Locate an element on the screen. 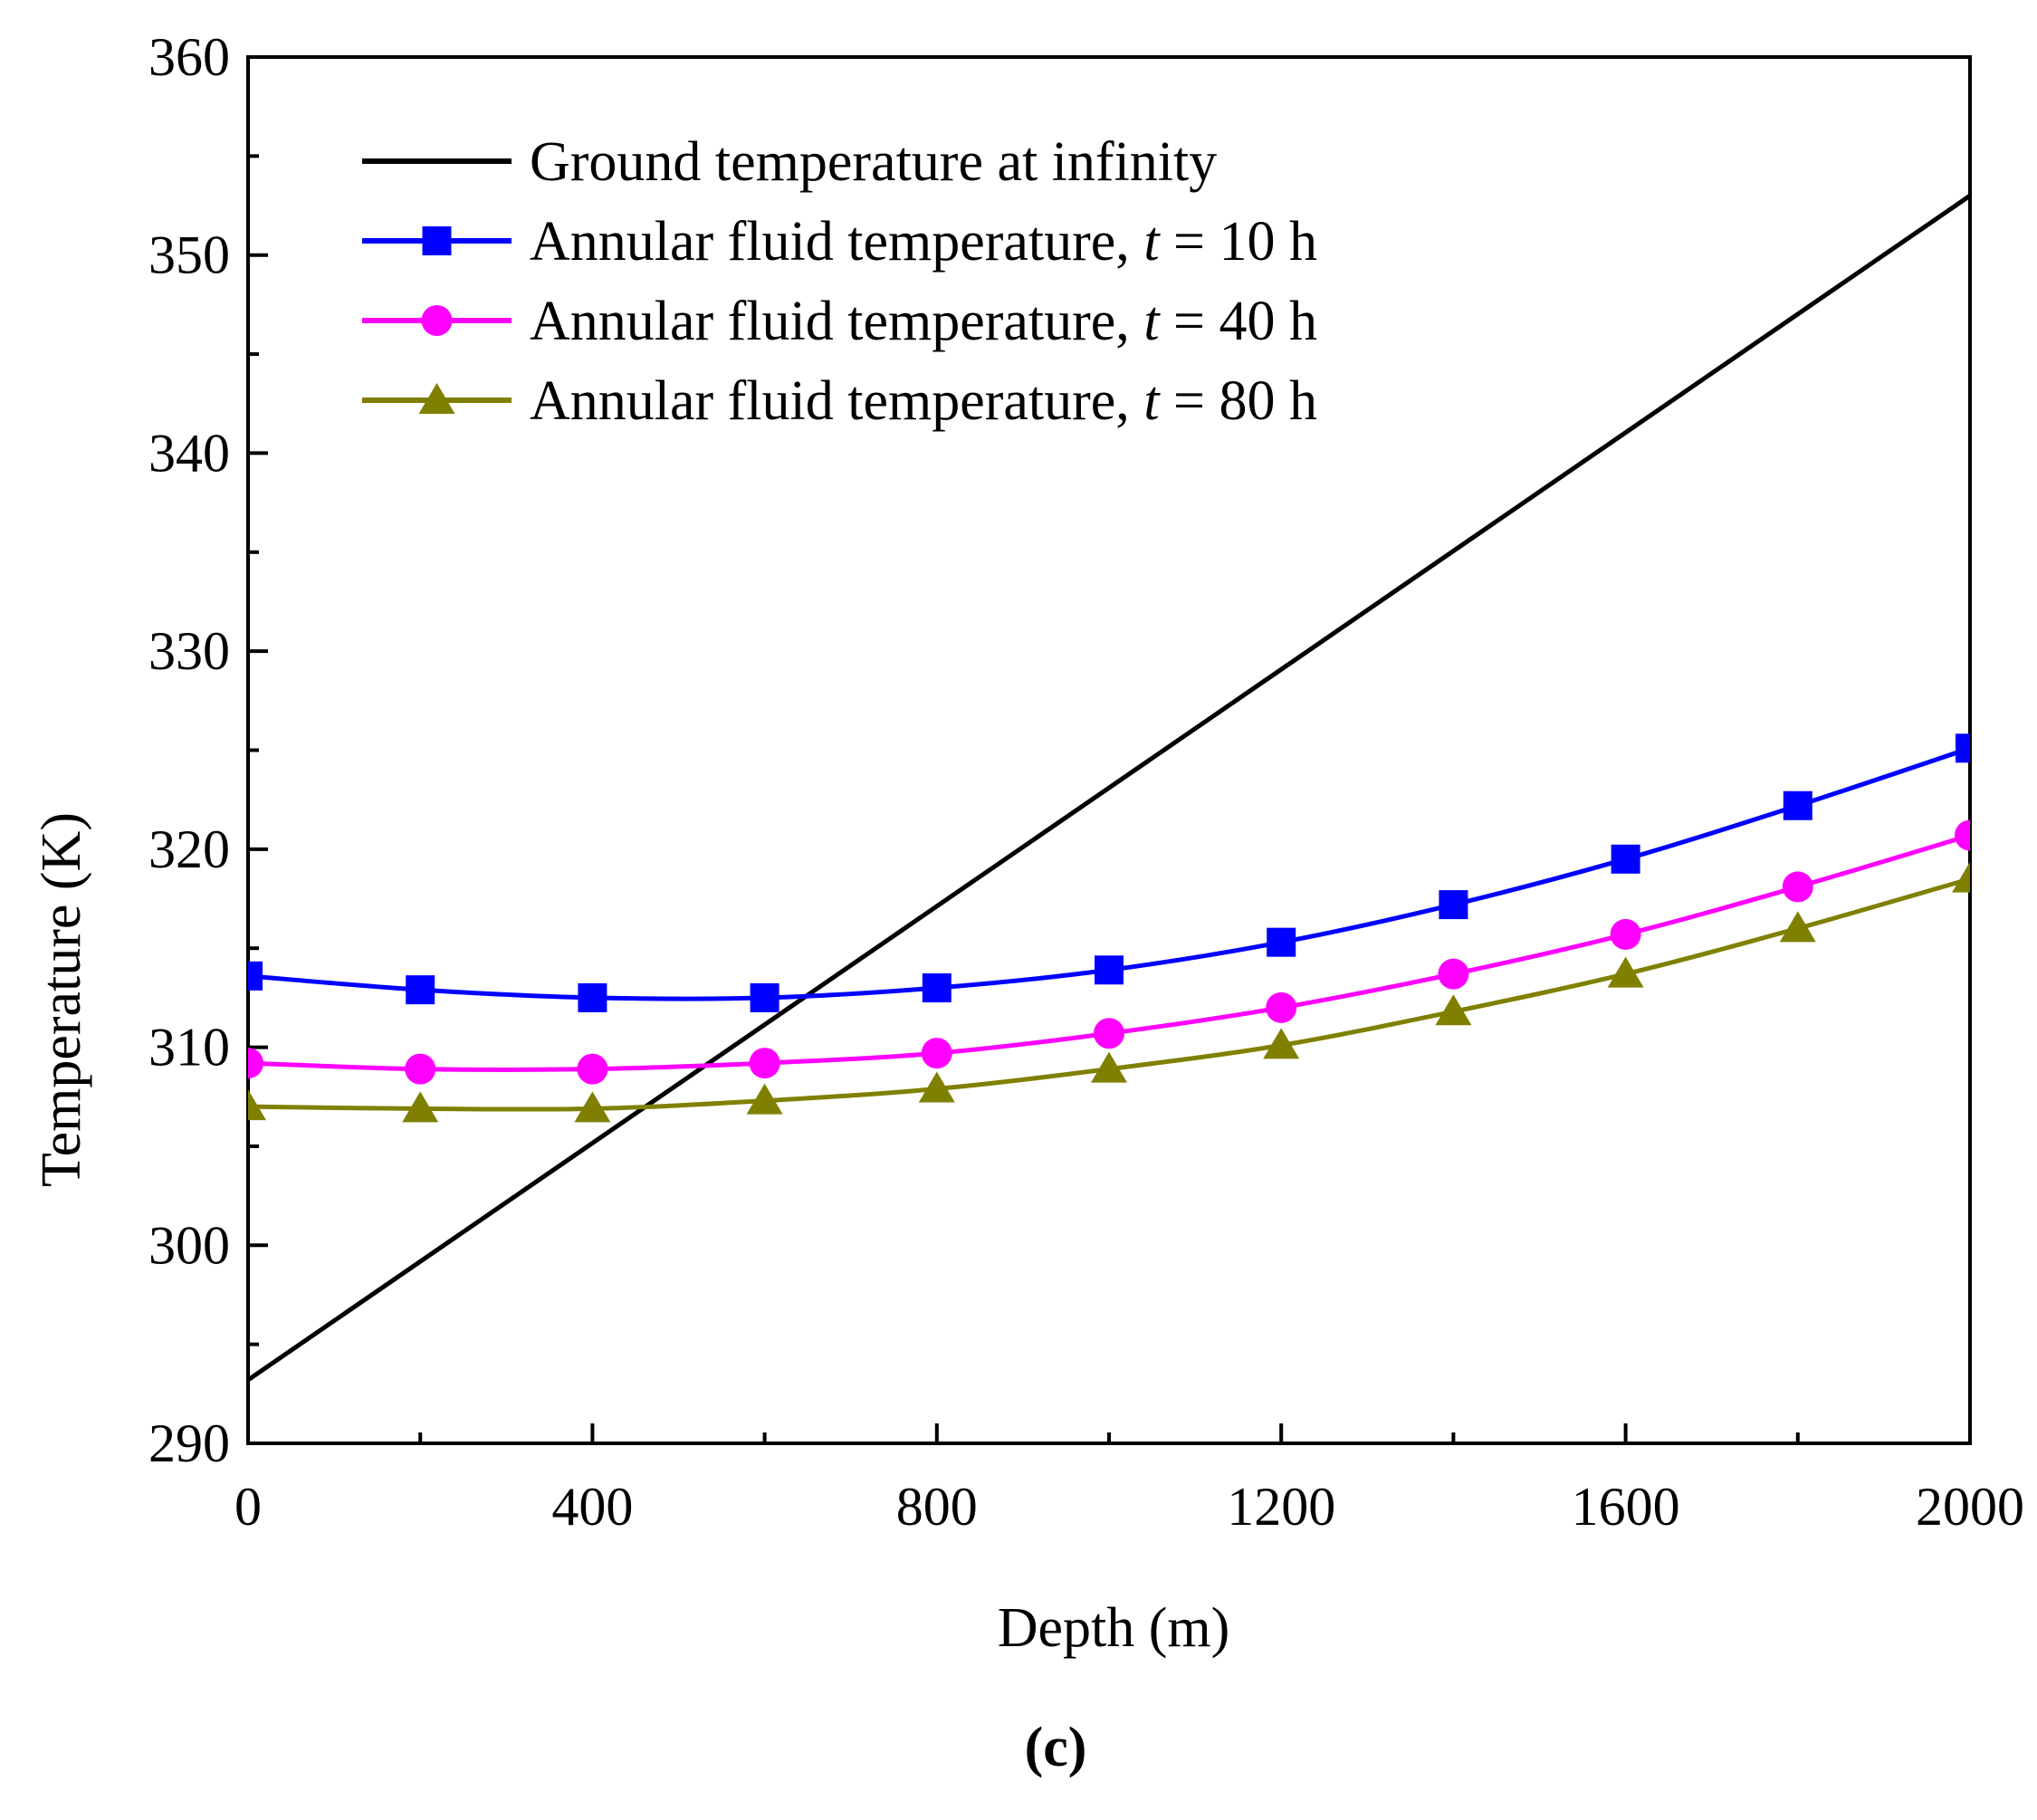 The width and height of the screenshot is (2037, 1820). y-tick-label: 340 is located at coordinates (189, 453).